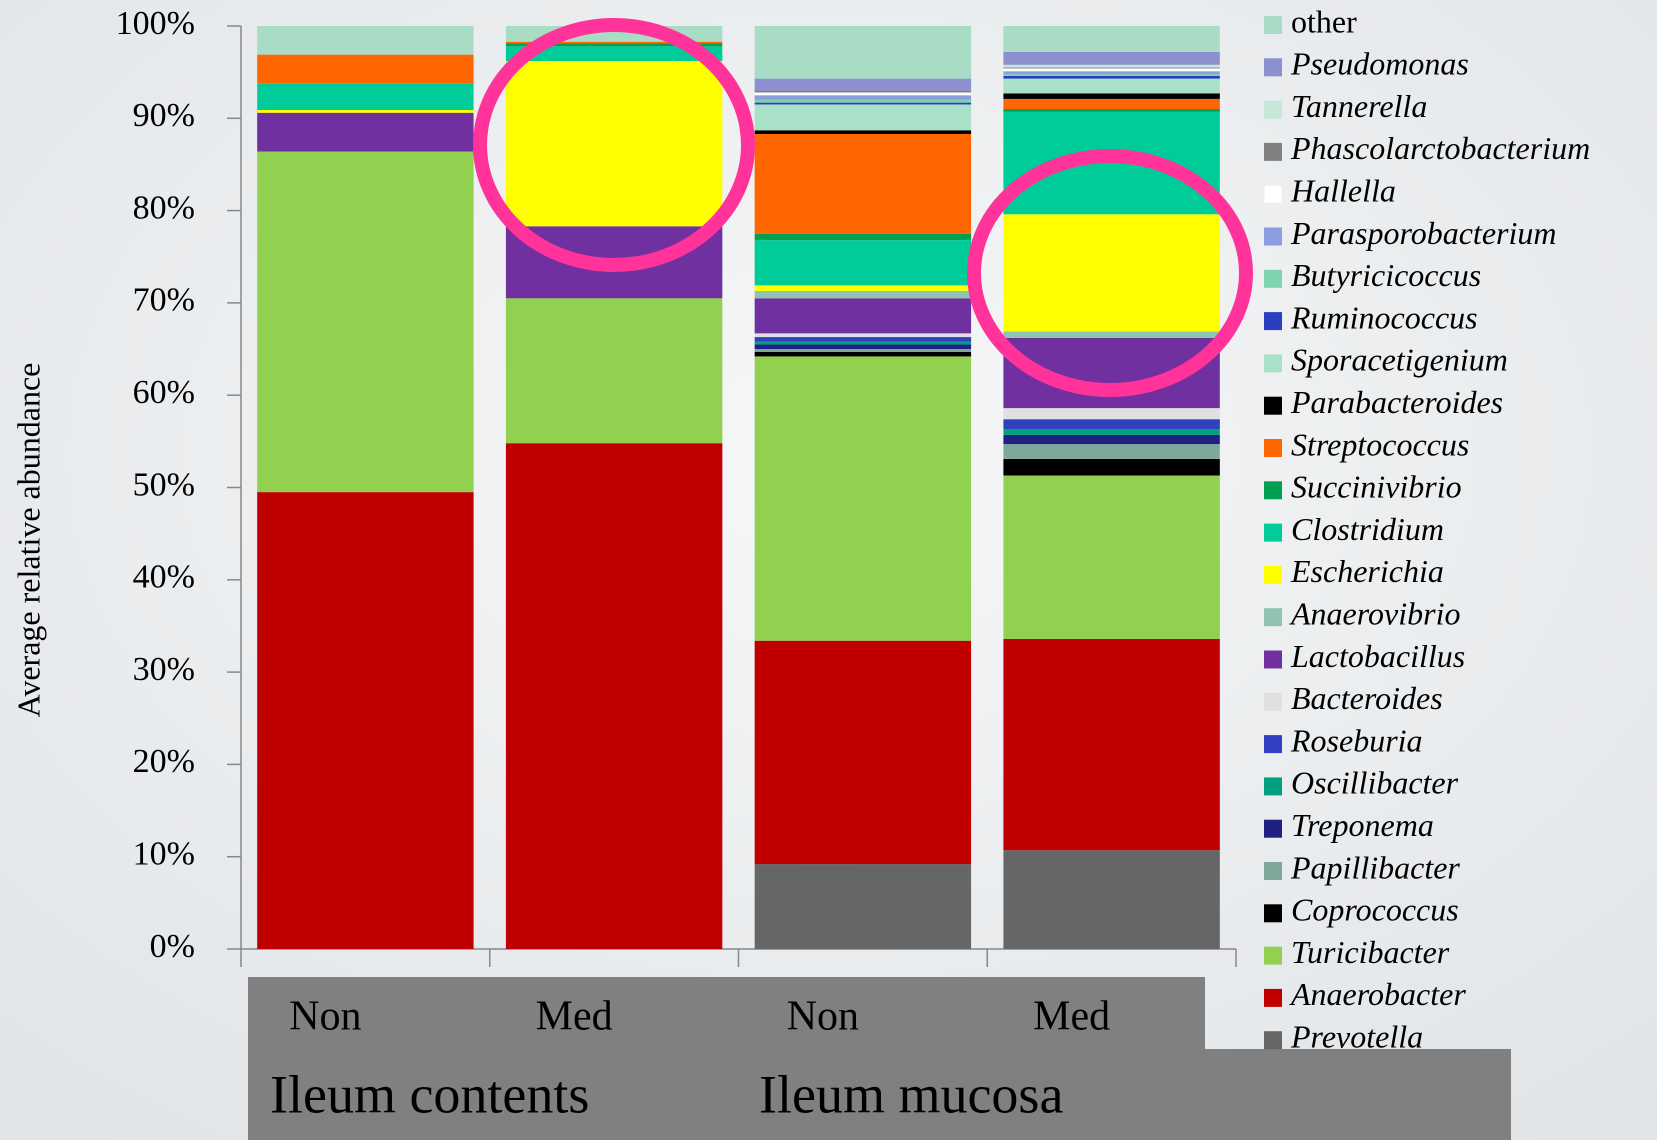 The height and width of the screenshot is (1140, 1657). I want to click on legend-label: Anaerobacter, so click(1377, 994).